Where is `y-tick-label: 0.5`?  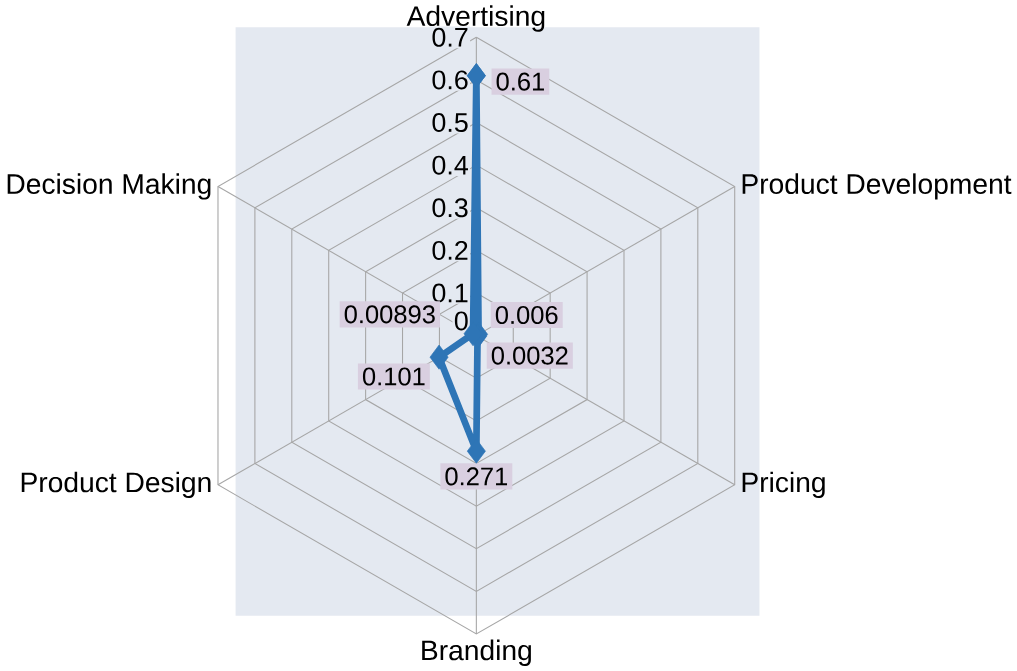 y-tick-label: 0.5 is located at coordinates (450, 122).